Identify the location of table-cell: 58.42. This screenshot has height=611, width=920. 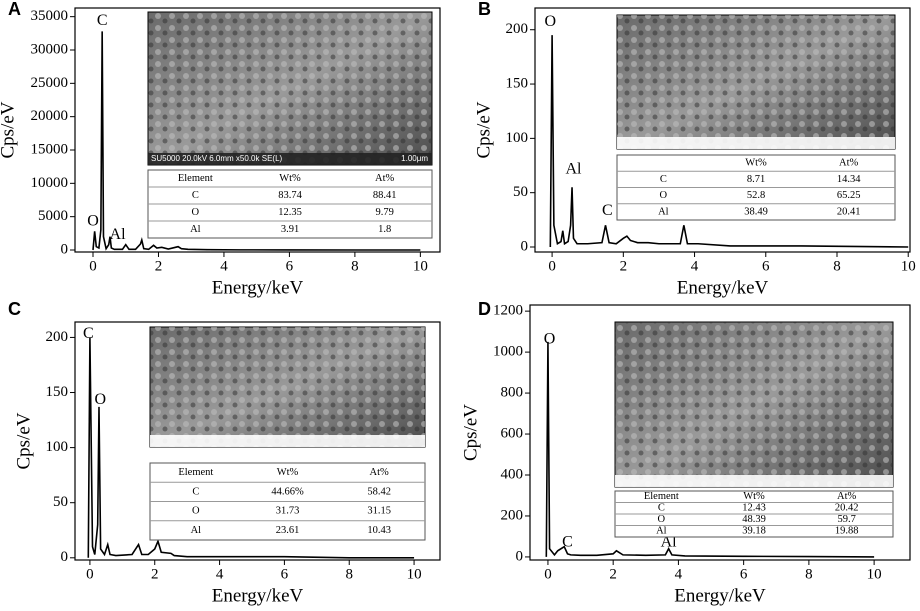
(379, 491).